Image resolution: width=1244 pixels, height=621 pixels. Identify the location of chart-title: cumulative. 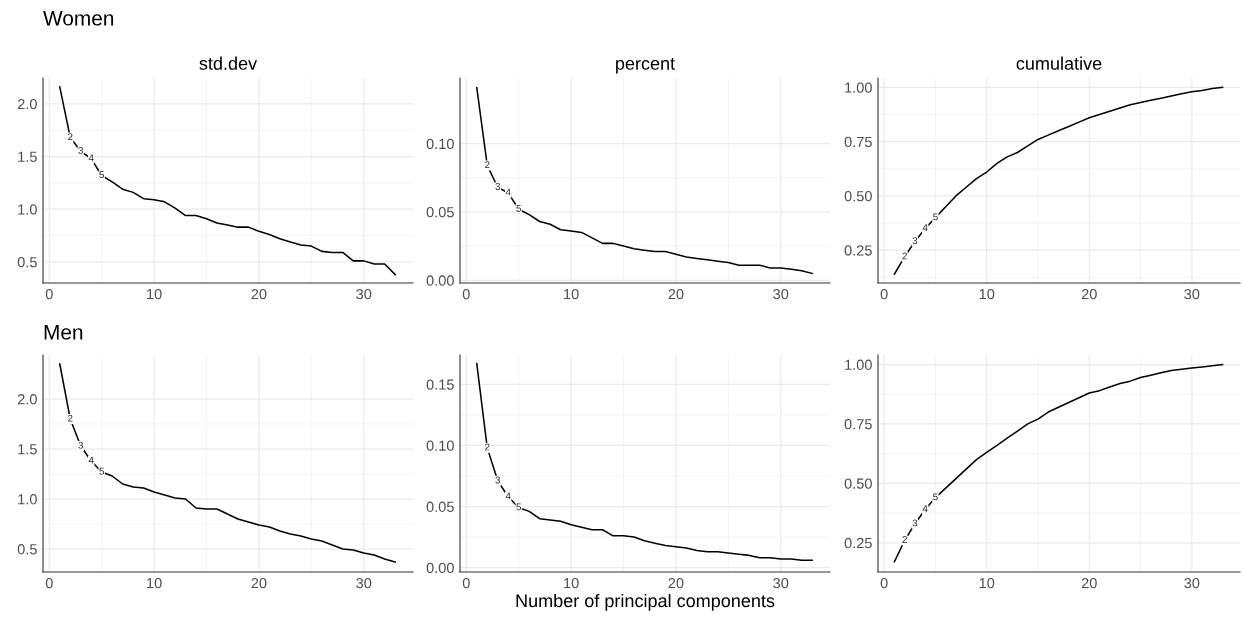
(1059, 63).